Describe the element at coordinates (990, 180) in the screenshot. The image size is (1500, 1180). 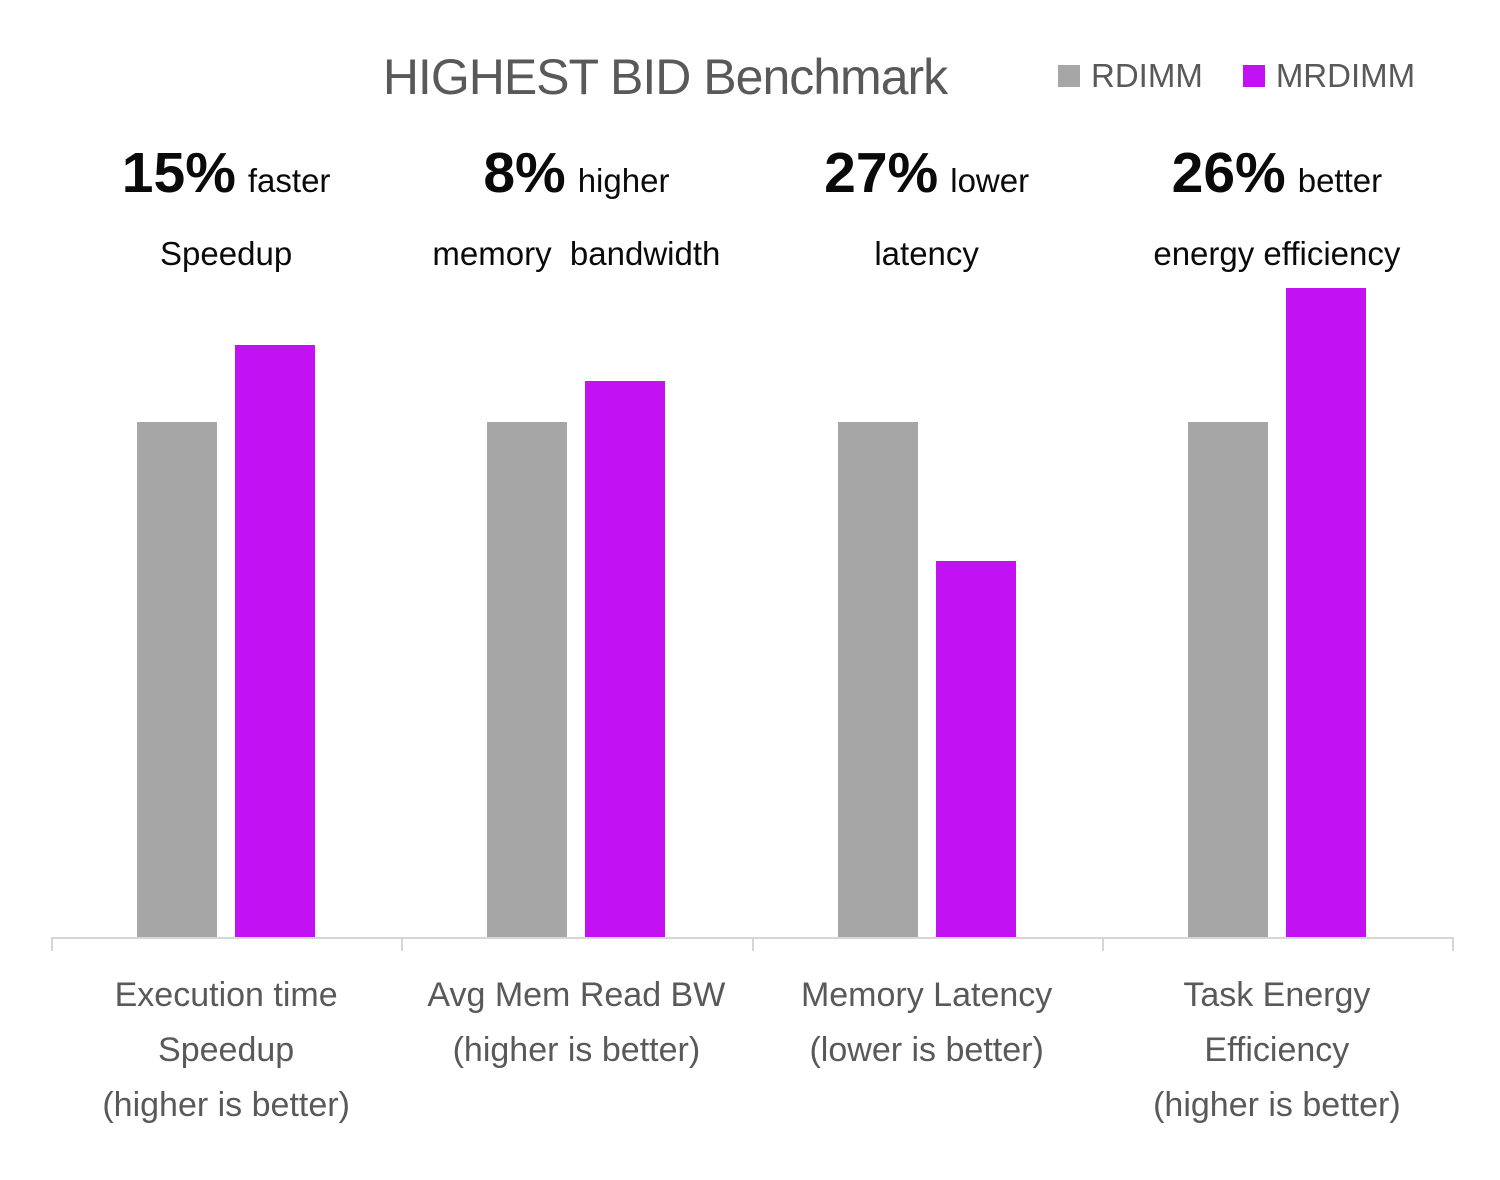
I see `annotation-suffix: lower` at that location.